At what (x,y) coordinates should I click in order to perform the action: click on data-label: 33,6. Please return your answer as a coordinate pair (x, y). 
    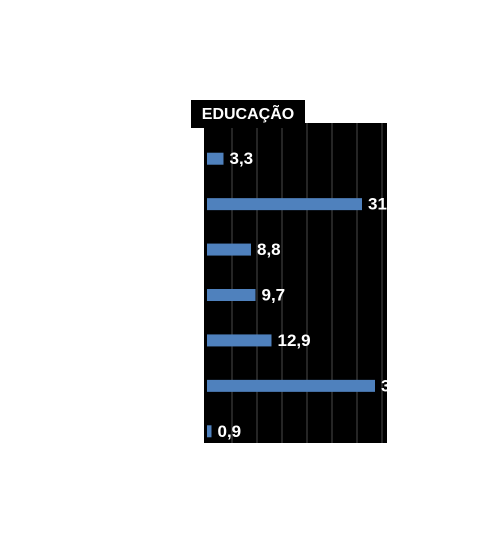
    Looking at the image, I should click on (397, 385).